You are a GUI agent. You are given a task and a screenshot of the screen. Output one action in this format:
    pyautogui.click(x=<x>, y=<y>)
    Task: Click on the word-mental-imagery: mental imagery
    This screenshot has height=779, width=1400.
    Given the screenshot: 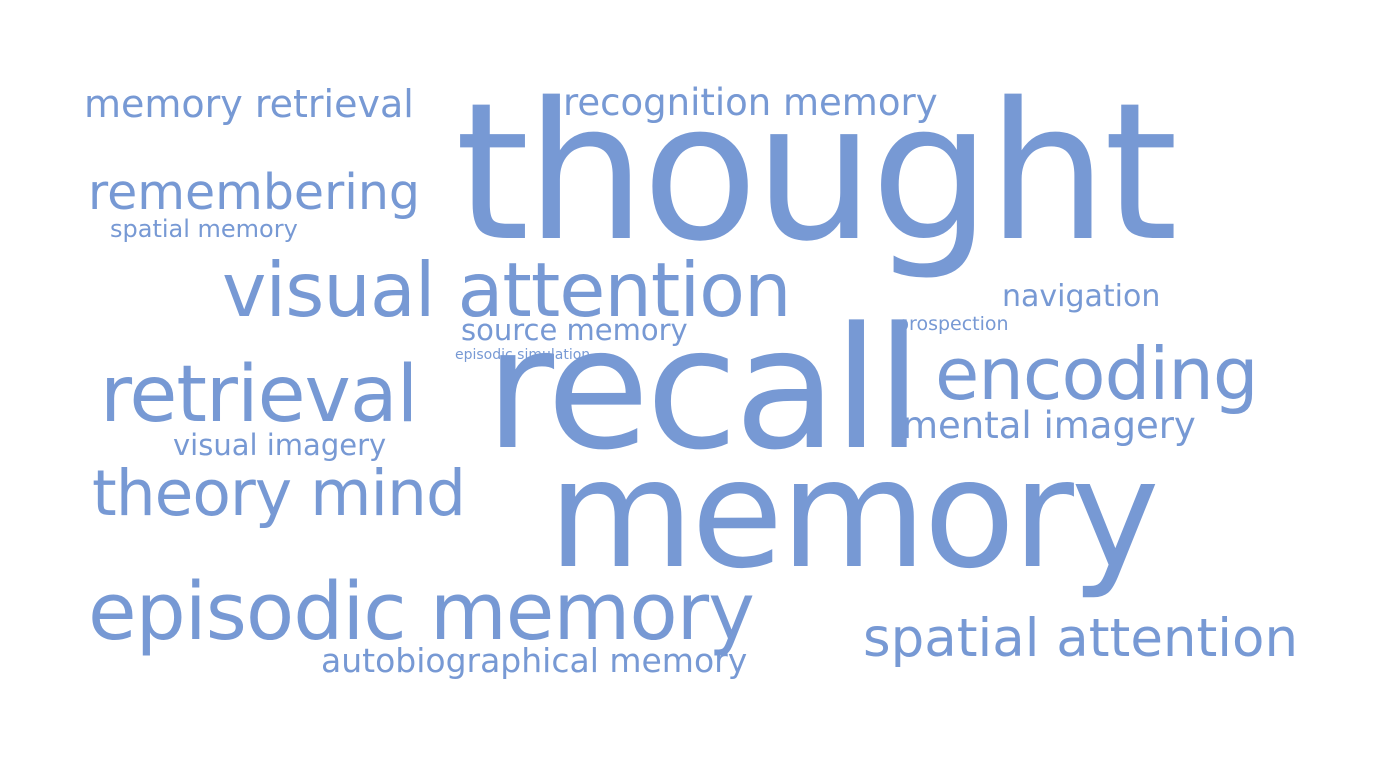 What is the action you would take?
    pyautogui.click(x=1049, y=425)
    